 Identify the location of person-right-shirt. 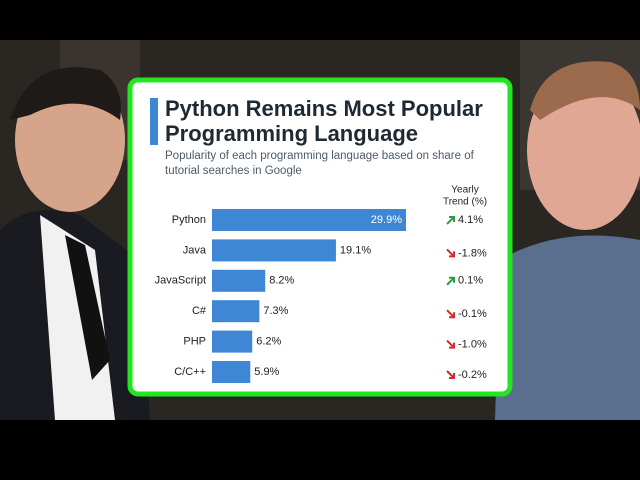
(567, 327).